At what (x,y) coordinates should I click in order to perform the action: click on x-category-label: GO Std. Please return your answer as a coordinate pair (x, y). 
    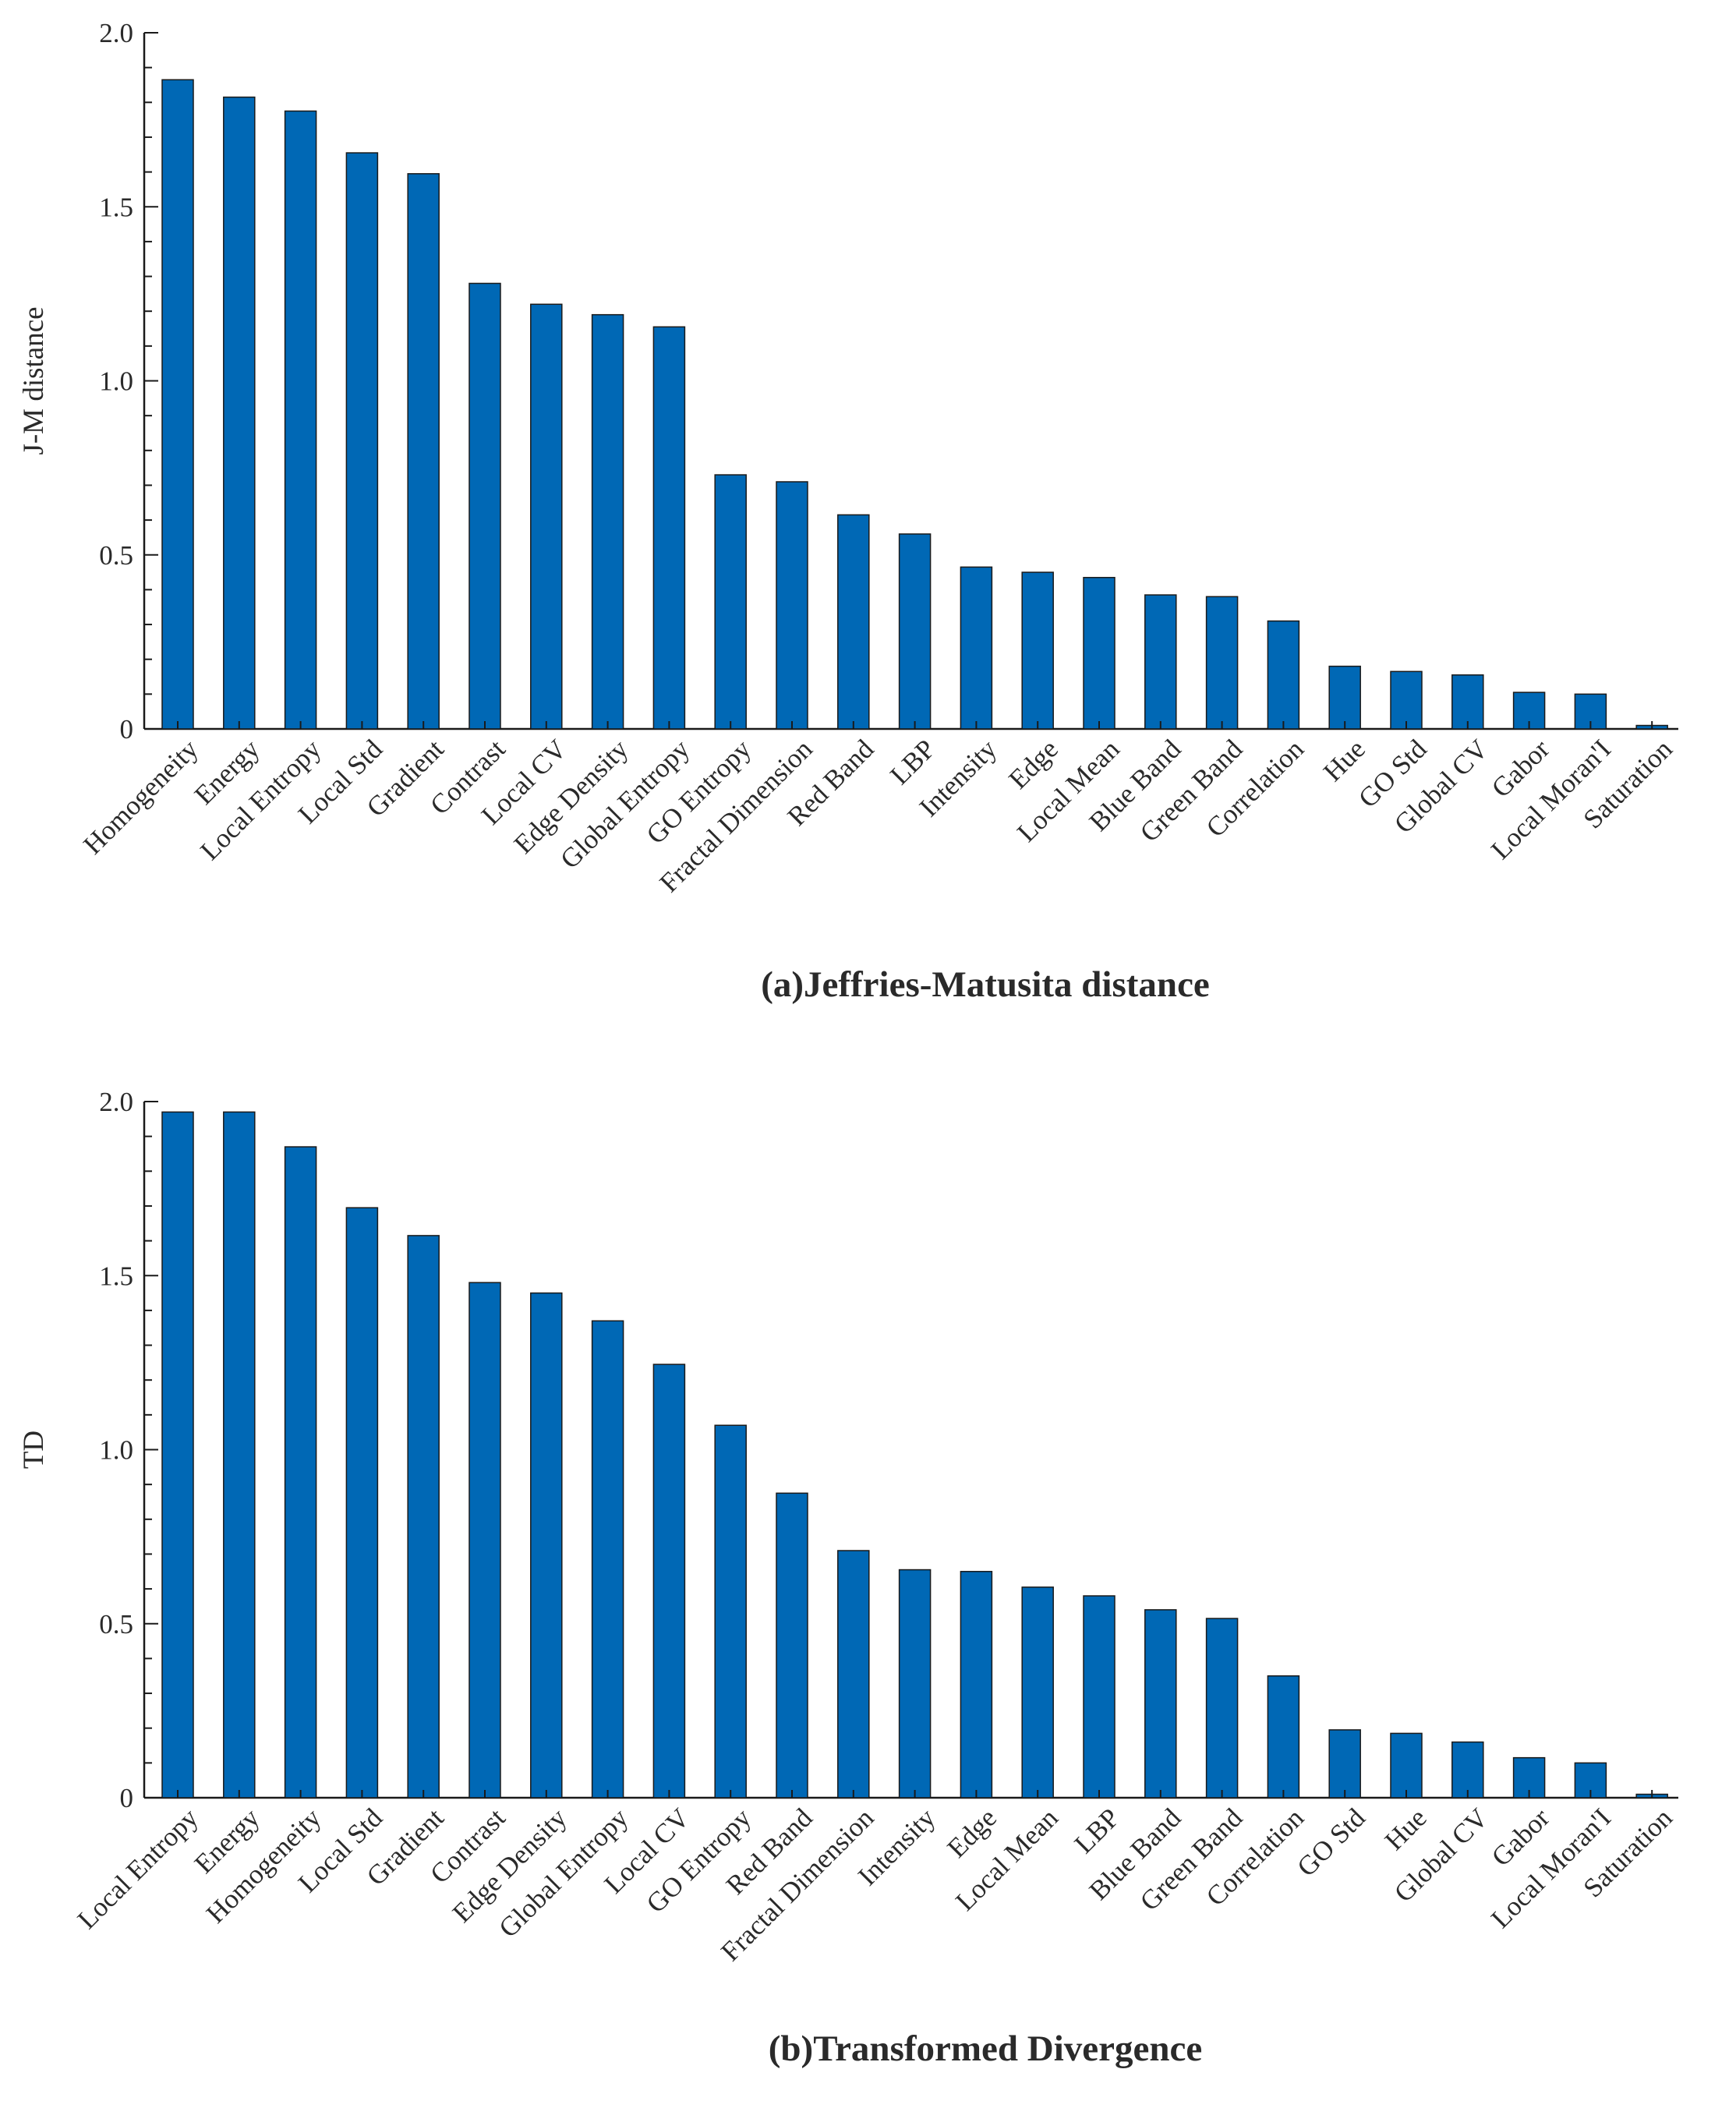
    Looking at the image, I should click on (1331, 1842).